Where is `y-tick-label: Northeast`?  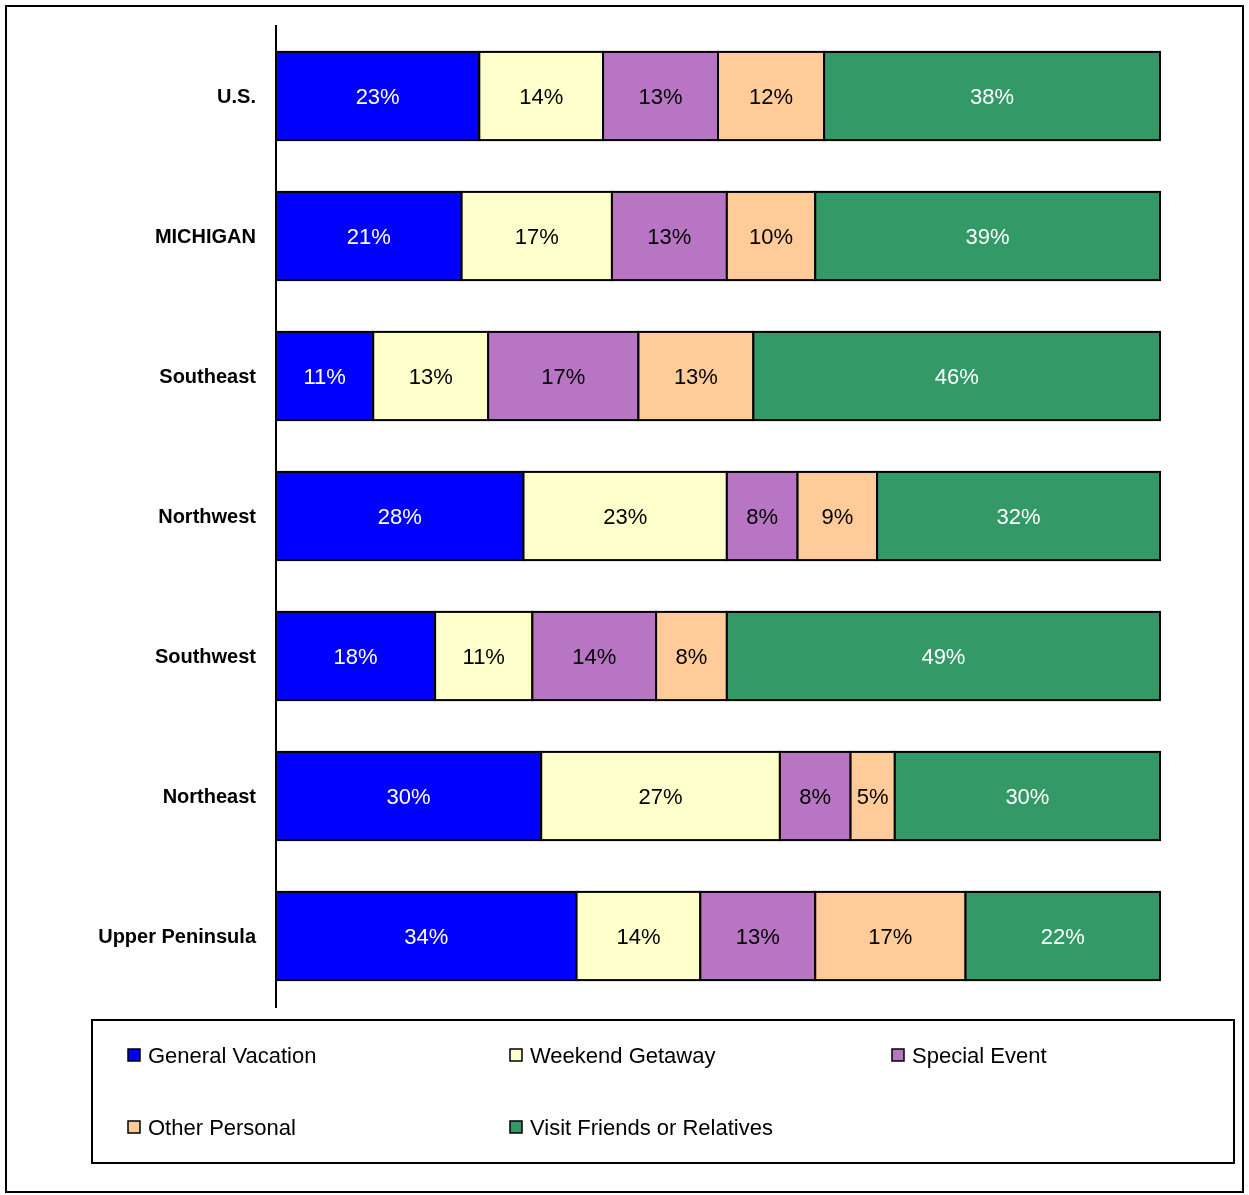 y-tick-label: Northeast is located at coordinates (209, 796).